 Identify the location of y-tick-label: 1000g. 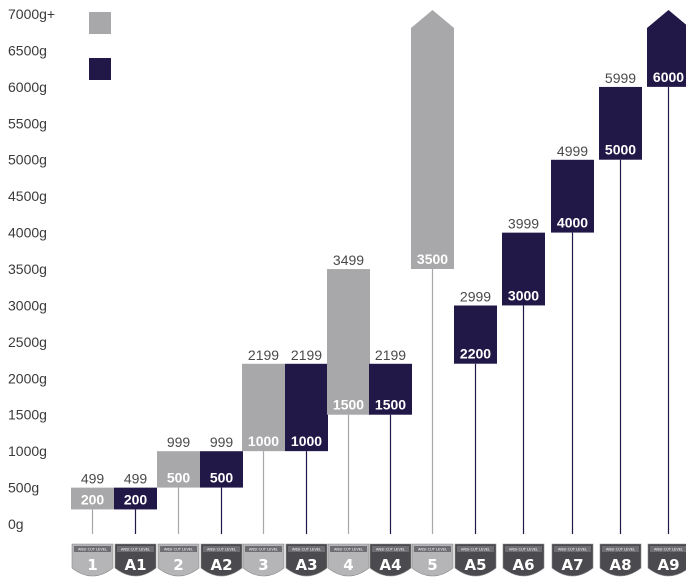
(27, 451).